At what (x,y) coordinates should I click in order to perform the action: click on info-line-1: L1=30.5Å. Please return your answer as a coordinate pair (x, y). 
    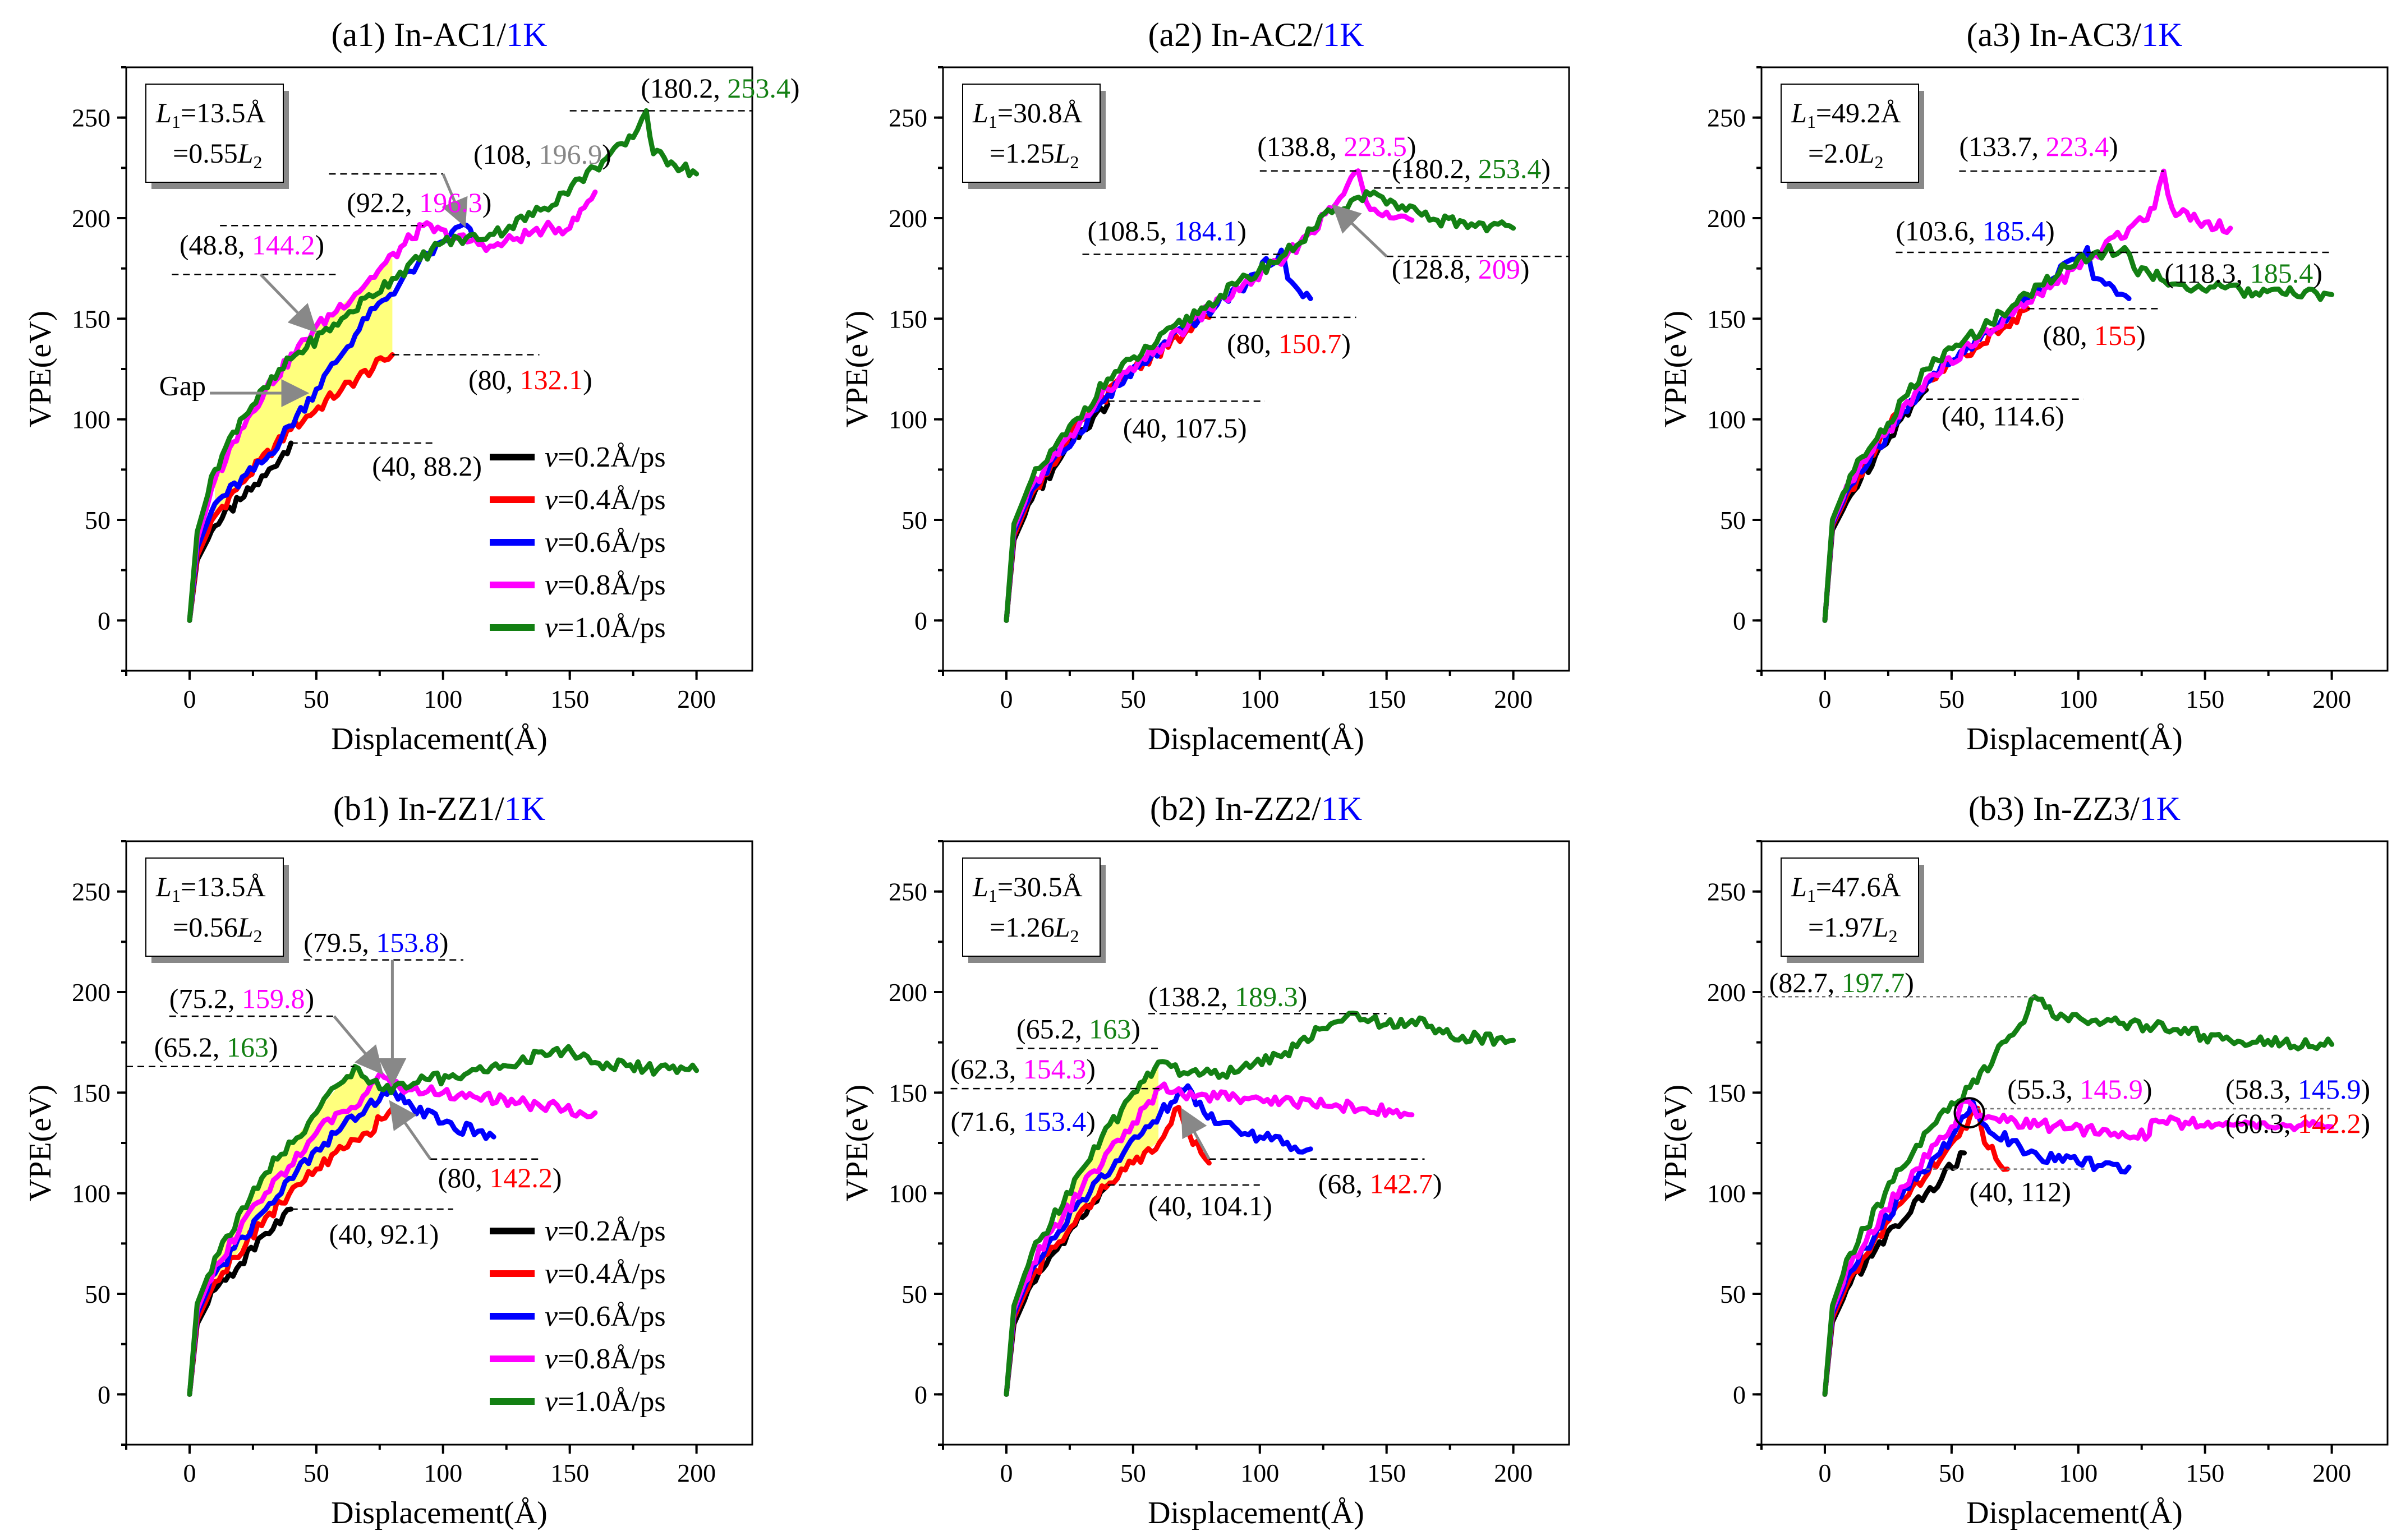
    Looking at the image, I should click on (1027, 888).